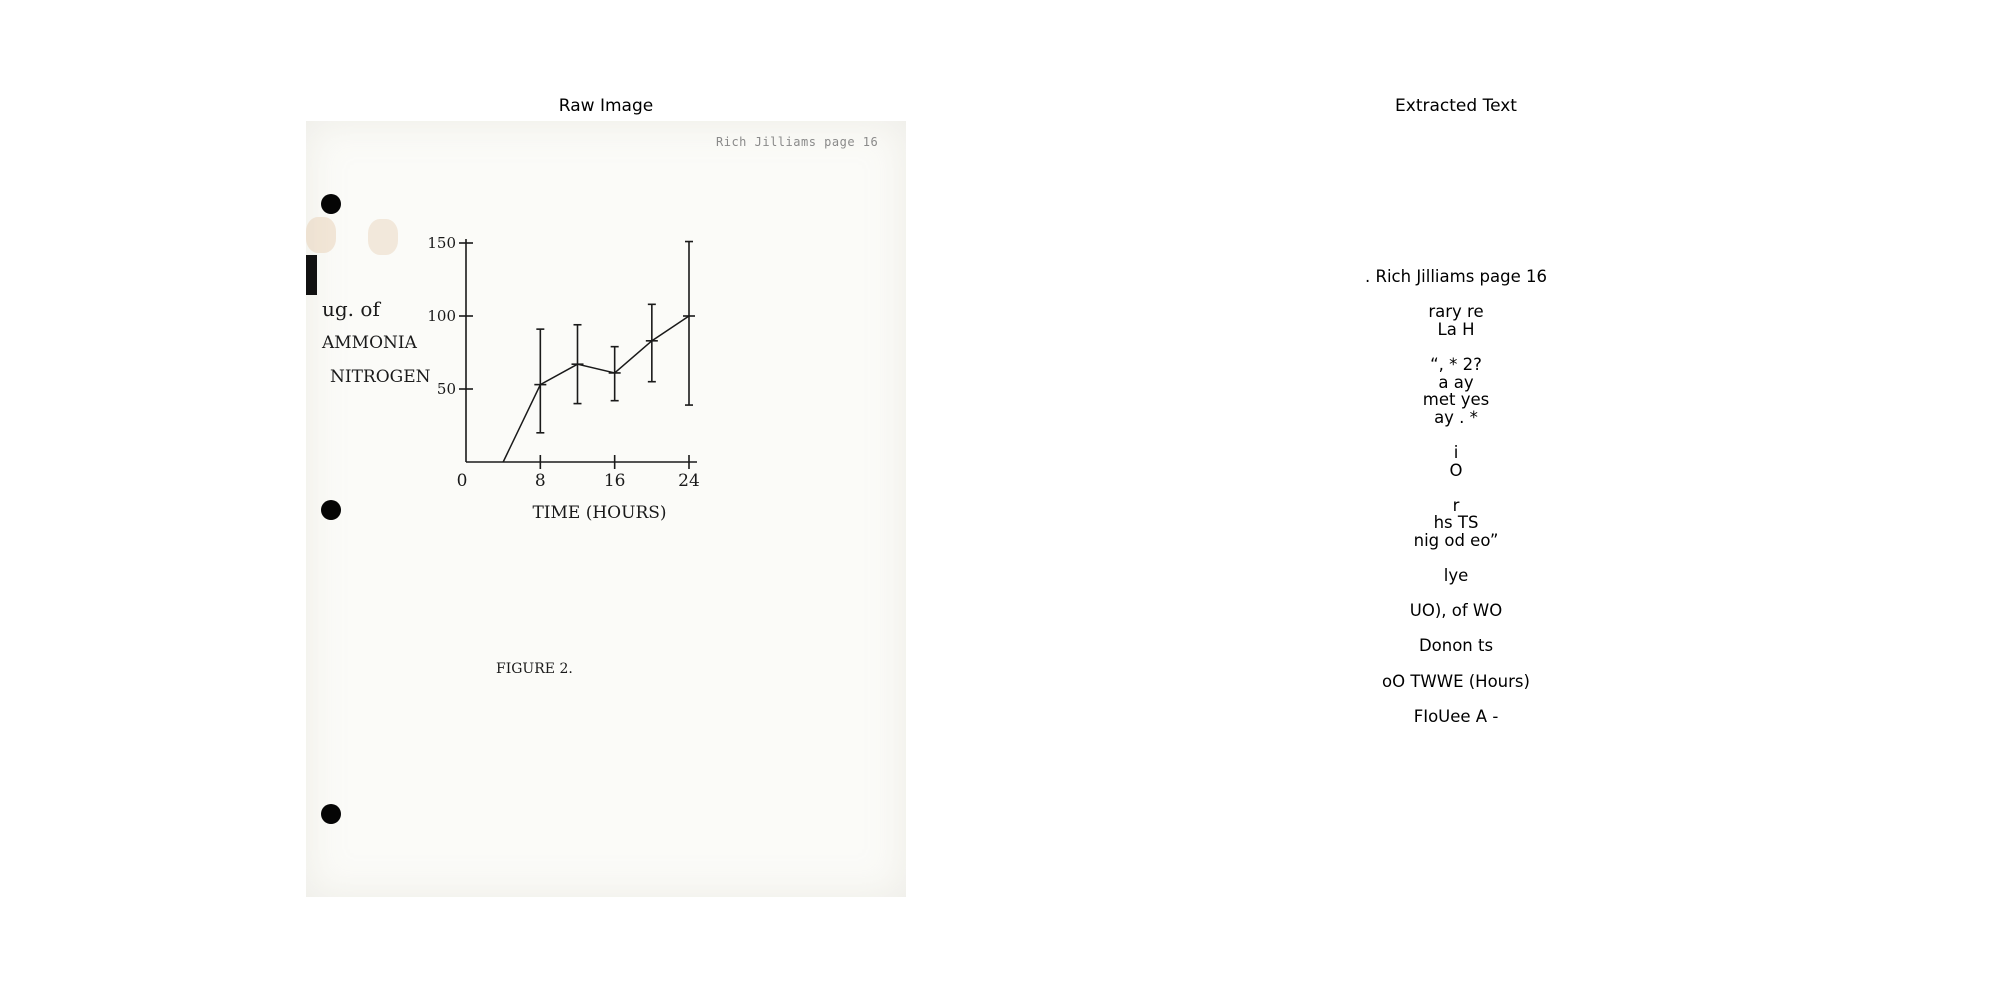 The image size is (2000, 1000). What do you see at coordinates (797, 142) in the screenshot?
I see `header-stamp: Rich Jilliams page 16` at bounding box center [797, 142].